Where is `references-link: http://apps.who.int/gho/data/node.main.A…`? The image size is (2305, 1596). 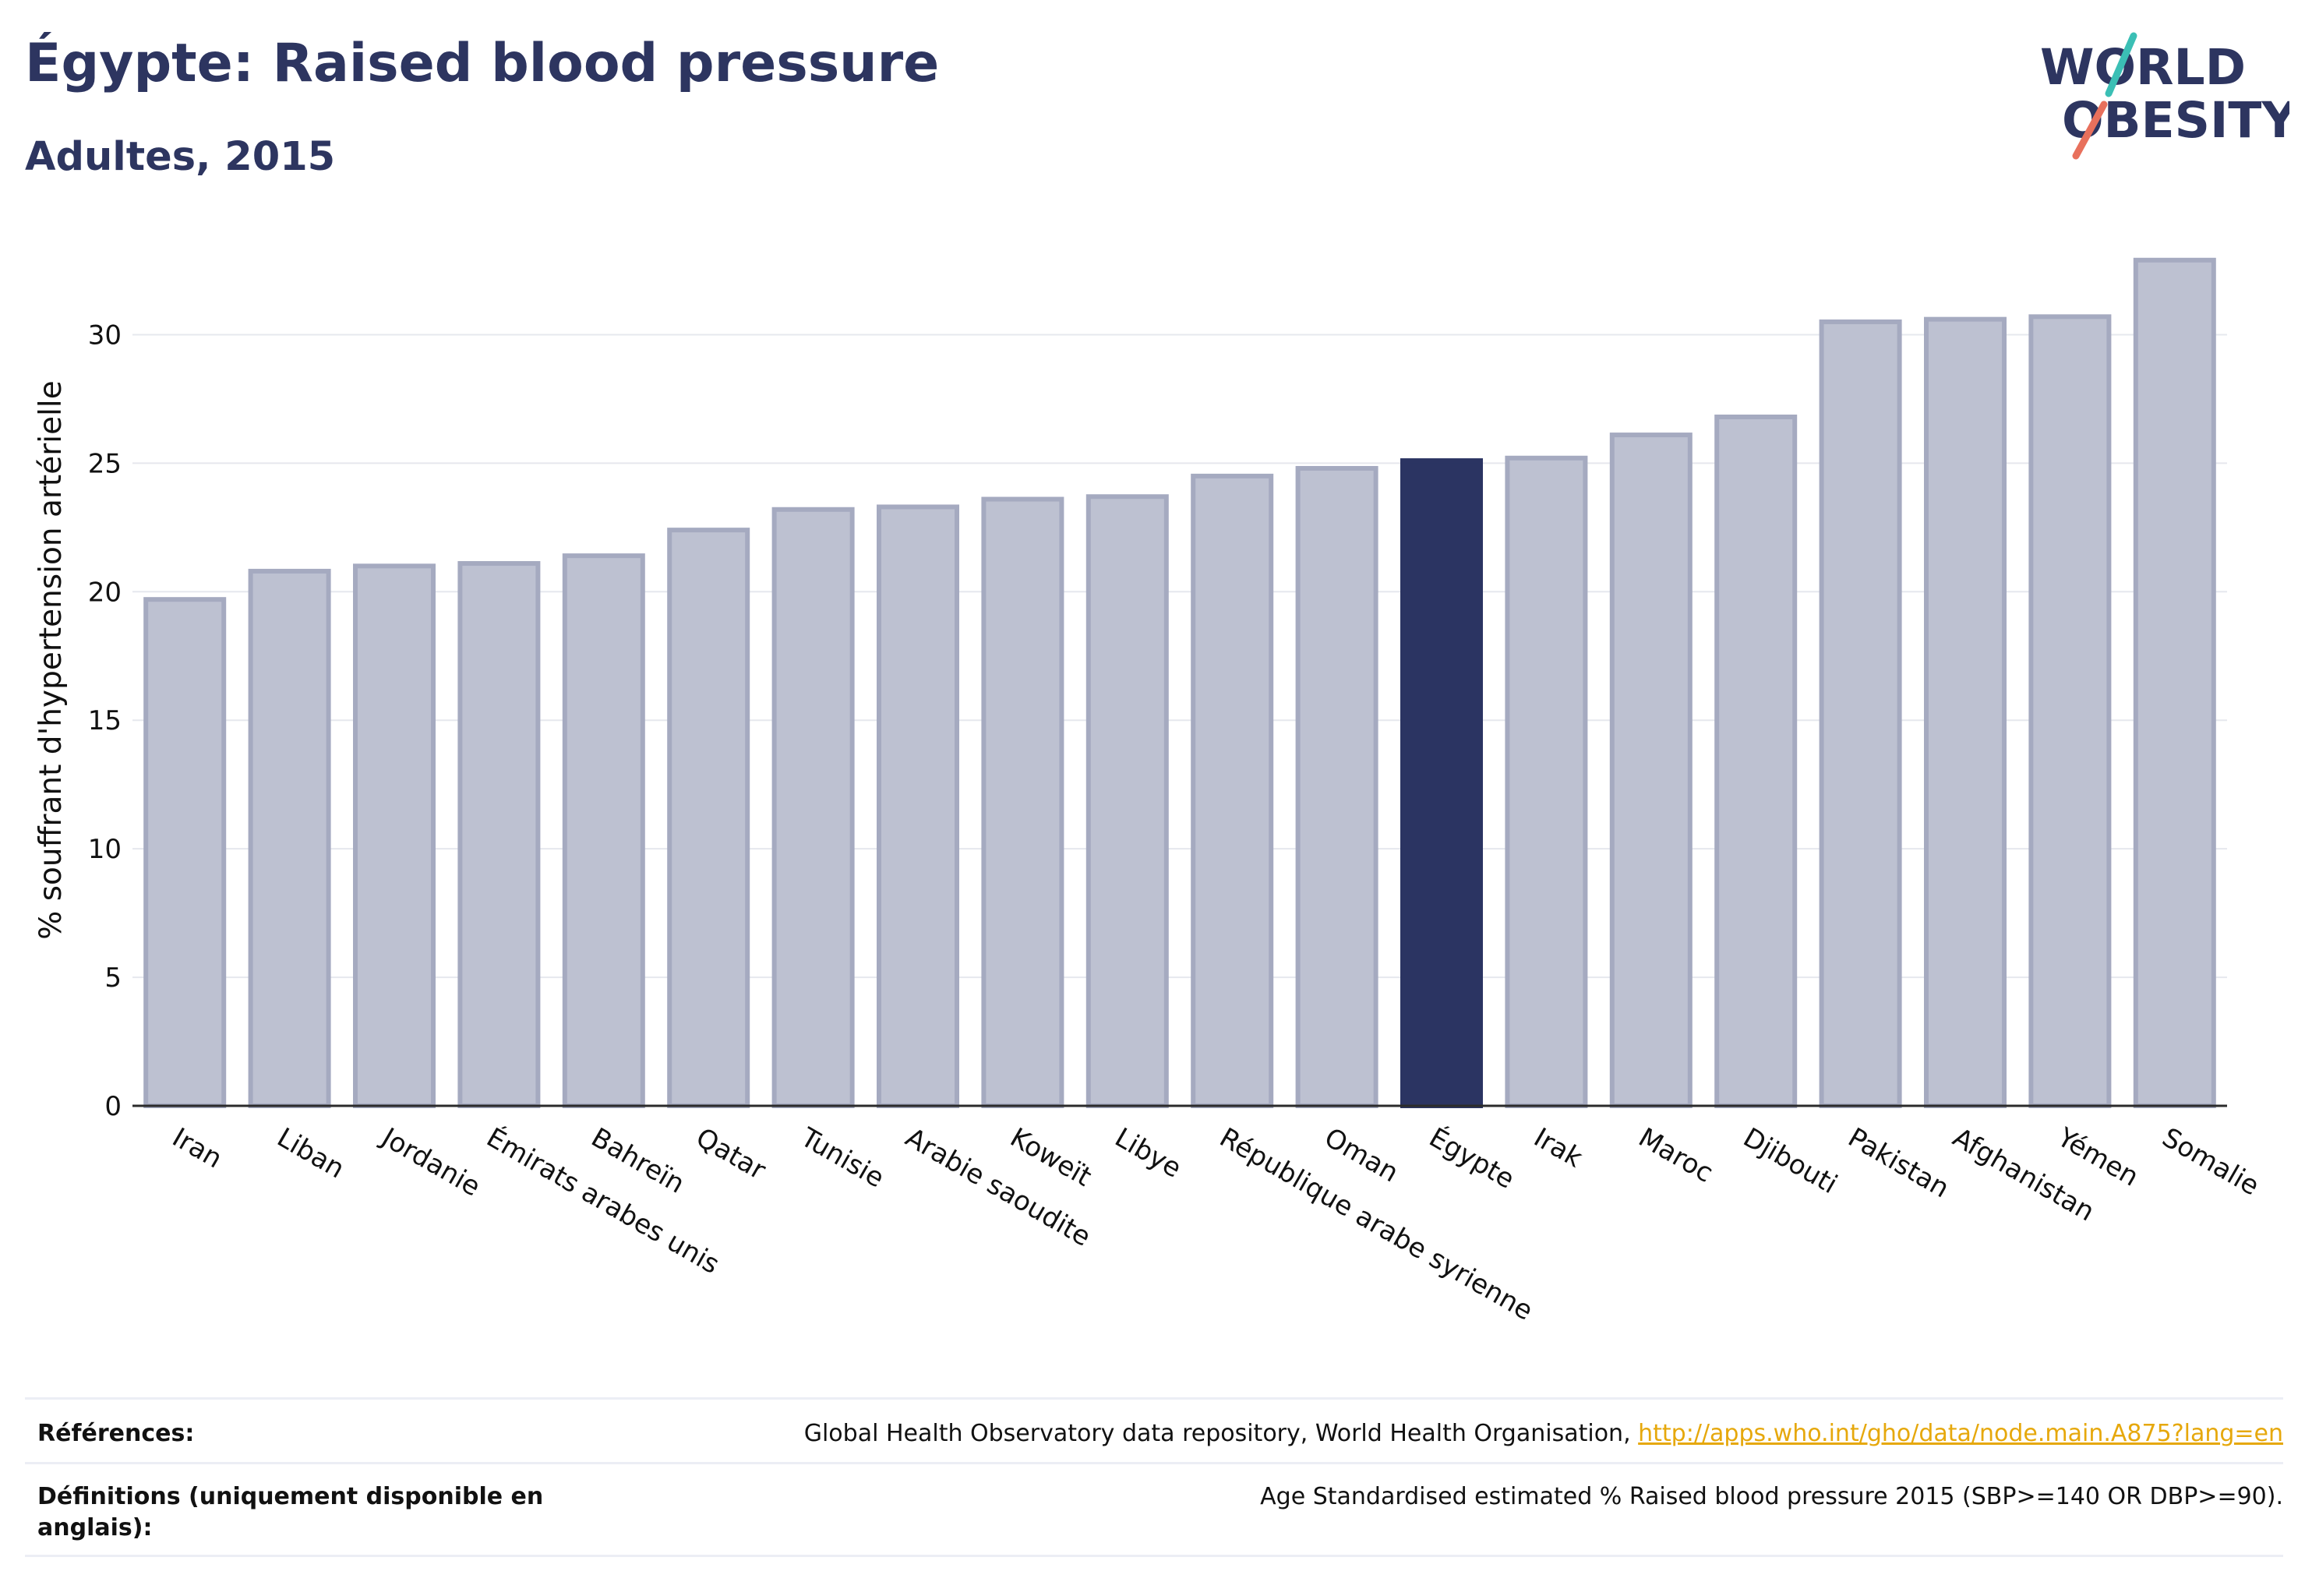 references-link: http://apps.who.int/gho/data/node.main.A… is located at coordinates (1960, 1433).